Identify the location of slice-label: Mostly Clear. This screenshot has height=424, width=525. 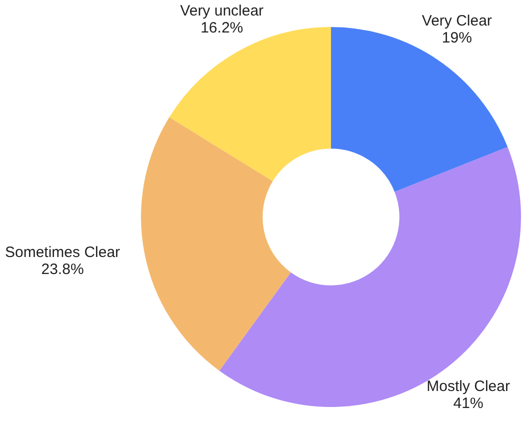
(468, 387).